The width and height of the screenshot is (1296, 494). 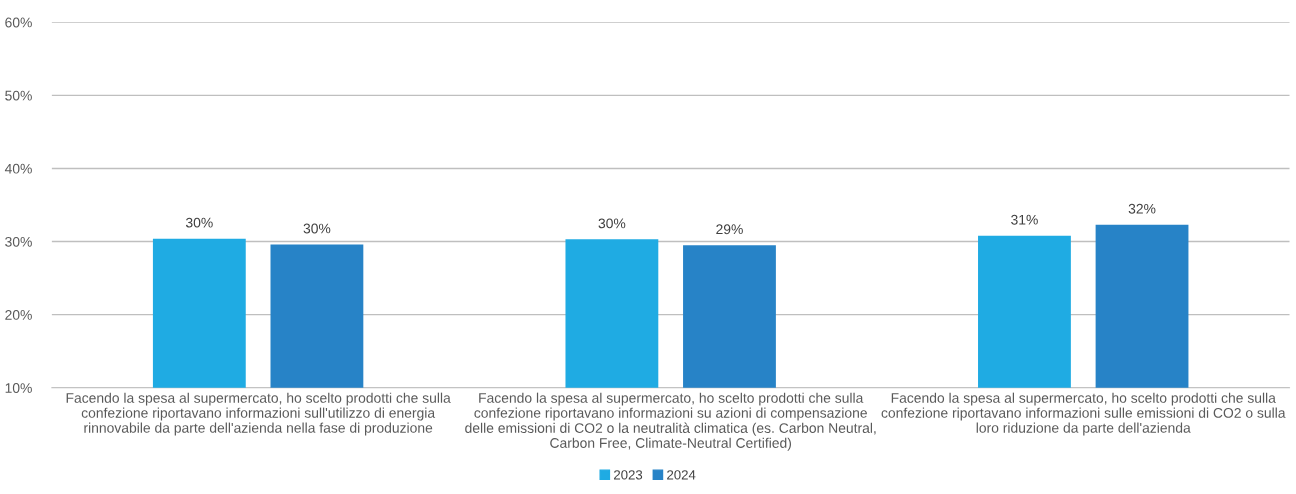 I want to click on y-tick-label: 50%, so click(x=18, y=95).